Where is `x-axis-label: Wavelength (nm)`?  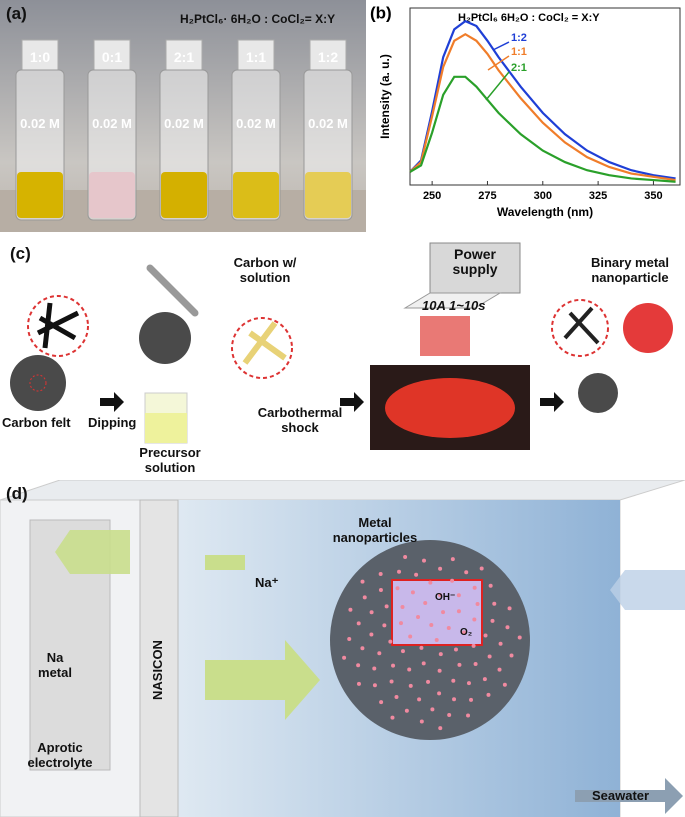 x-axis-label: Wavelength (nm) is located at coordinates (545, 212).